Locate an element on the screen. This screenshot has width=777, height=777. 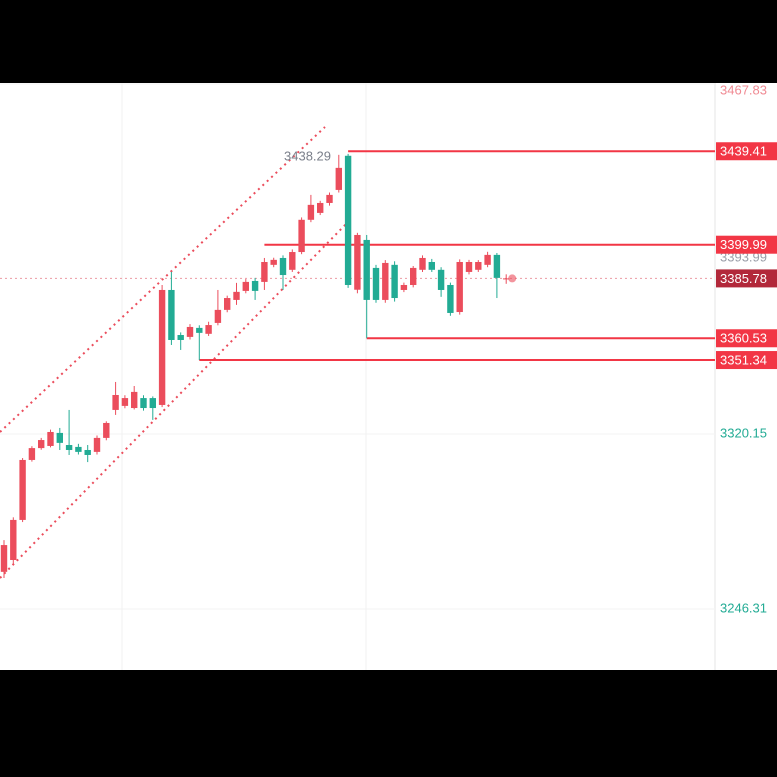
level-label: 3399.99 is located at coordinates (743, 244).